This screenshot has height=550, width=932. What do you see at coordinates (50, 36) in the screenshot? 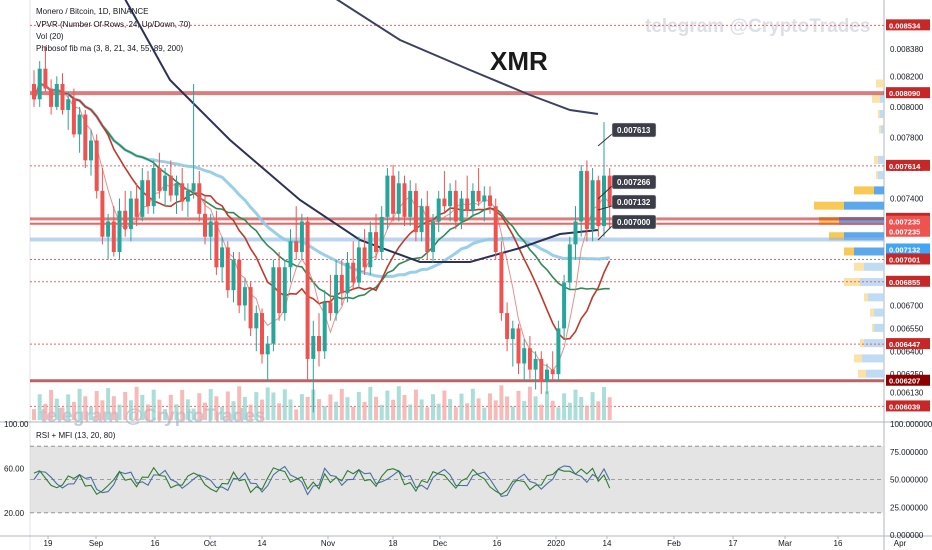
I see `indicator-line: Vol (20)` at bounding box center [50, 36].